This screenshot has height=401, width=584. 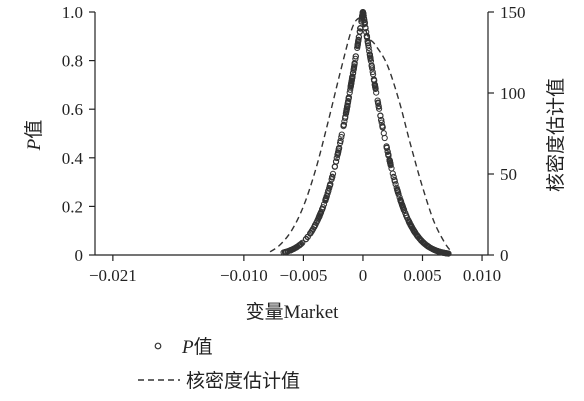 What do you see at coordinates (34, 129) in the screenshot?
I see `left-axis-title-rest: 值` at bounding box center [34, 129].